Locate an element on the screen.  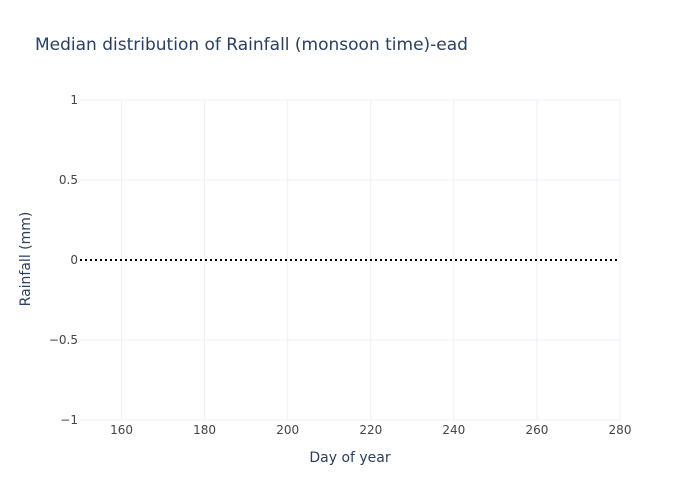
x-tick-label: 220 is located at coordinates (370, 430).